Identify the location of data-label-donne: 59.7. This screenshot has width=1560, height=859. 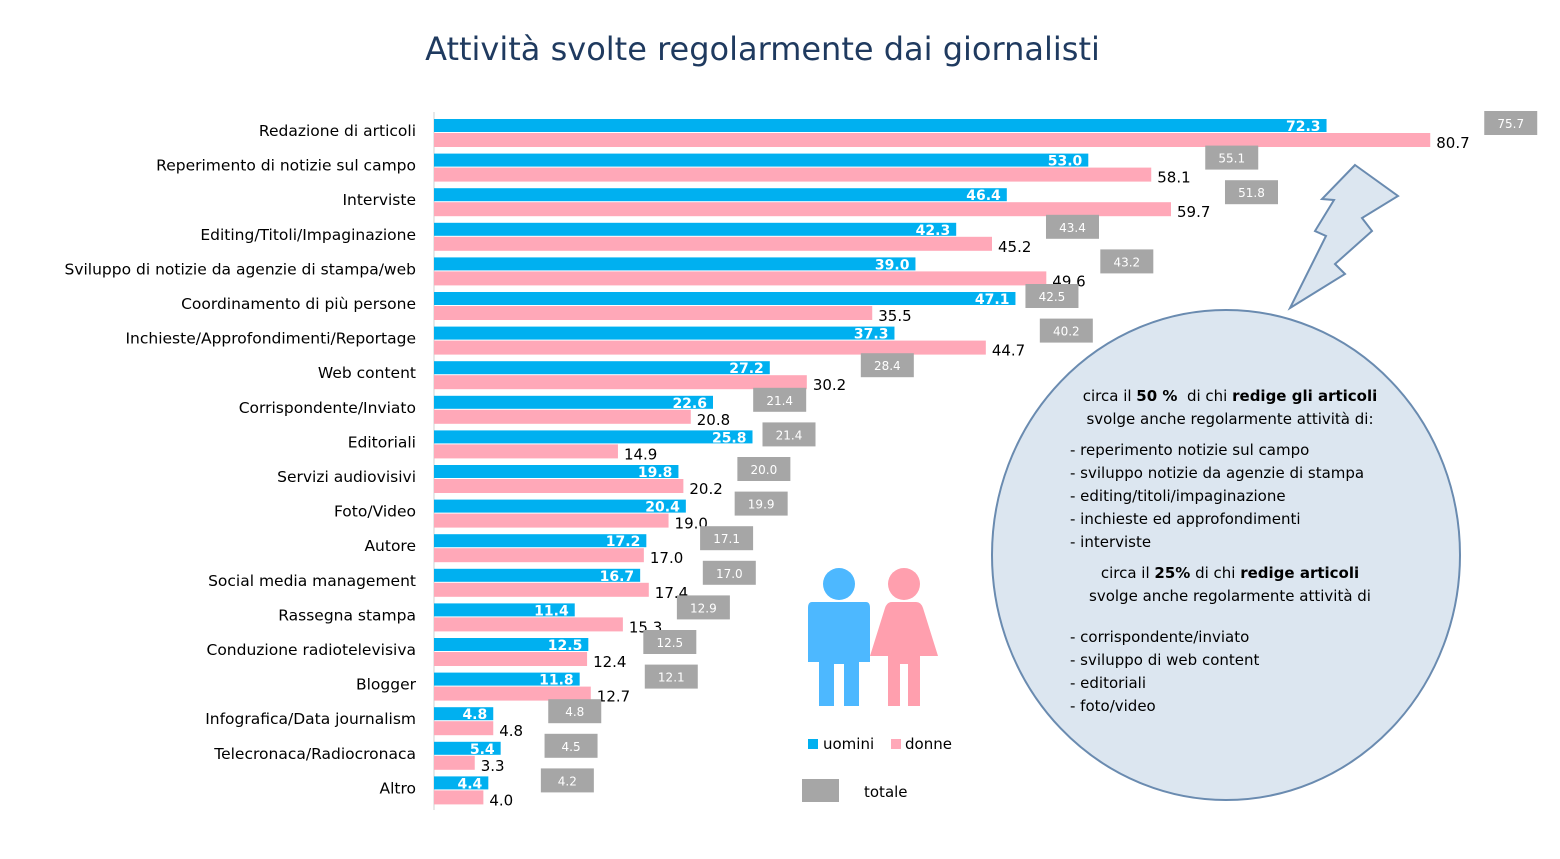
(1193, 212).